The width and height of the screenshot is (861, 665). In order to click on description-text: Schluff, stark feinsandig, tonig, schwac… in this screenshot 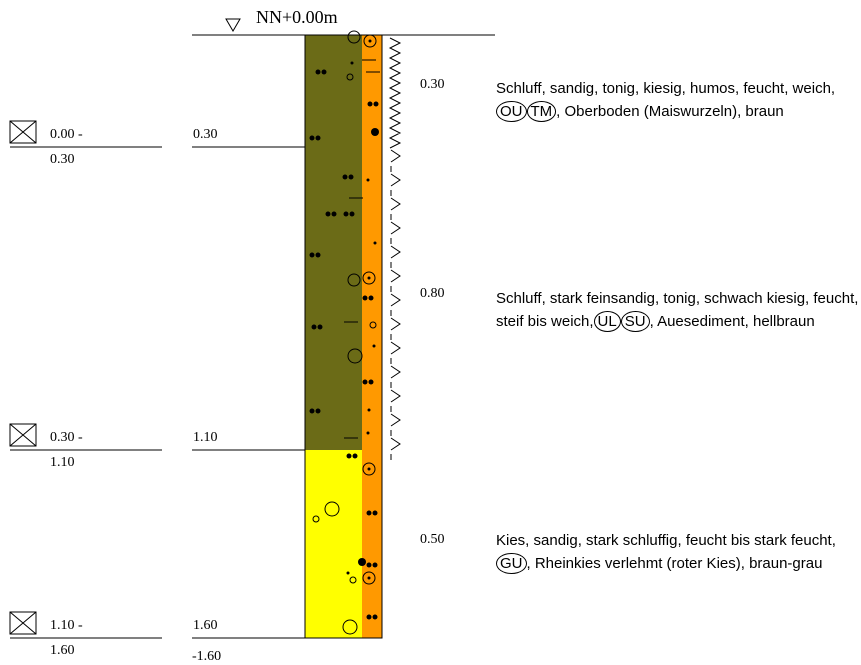, I will do `click(677, 310)`.